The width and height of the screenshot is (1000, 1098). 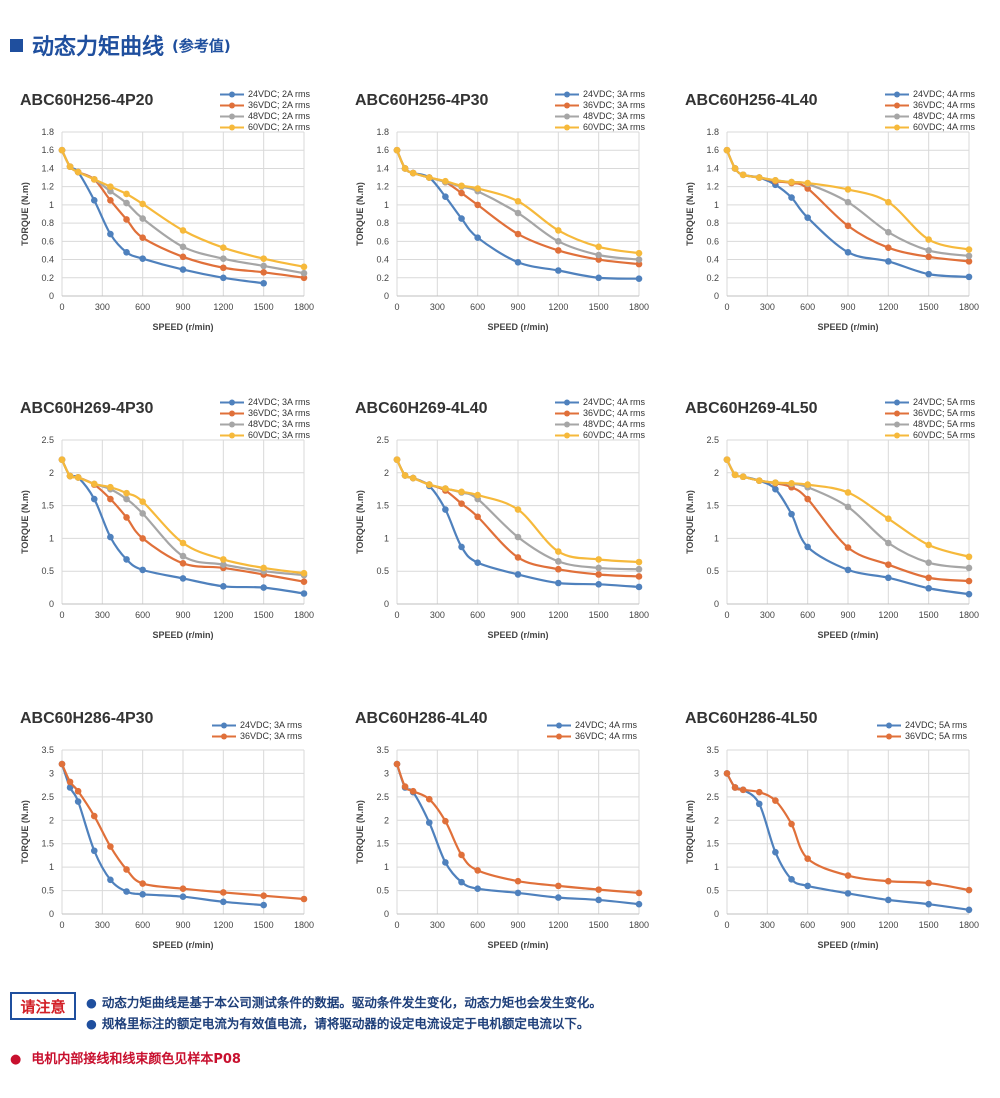 What do you see at coordinates (614, 105) in the screenshot?
I see `legend-label: 36VDC; 3A rms` at bounding box center [614, 105].